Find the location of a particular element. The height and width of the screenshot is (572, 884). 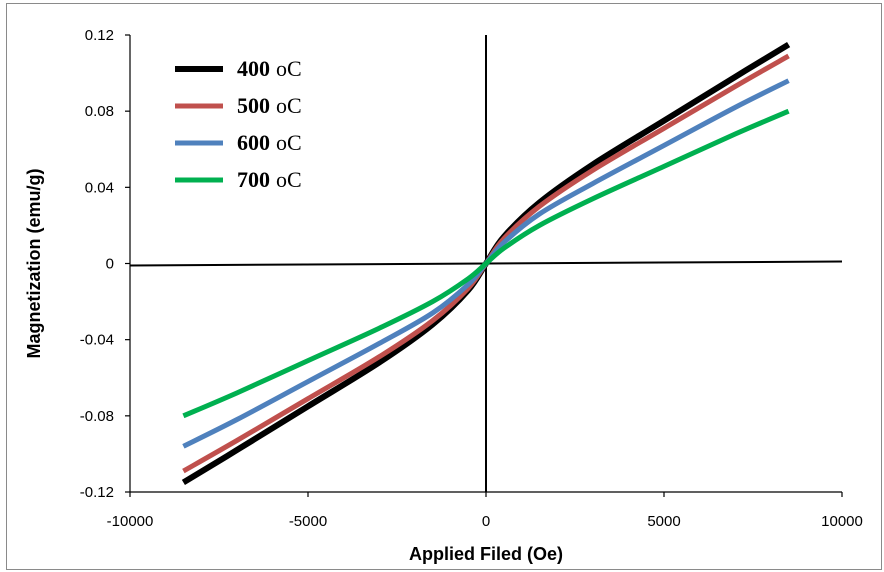

legend-label-600: 600 oC is located at coordinates (269, 142).